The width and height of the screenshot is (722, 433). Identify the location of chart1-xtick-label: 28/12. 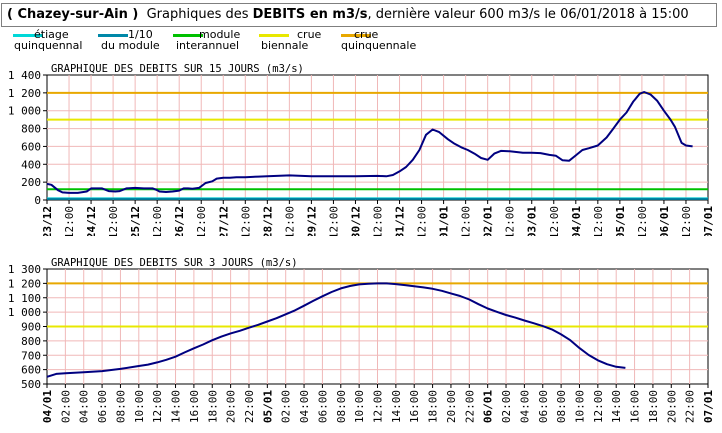
(267, 221).